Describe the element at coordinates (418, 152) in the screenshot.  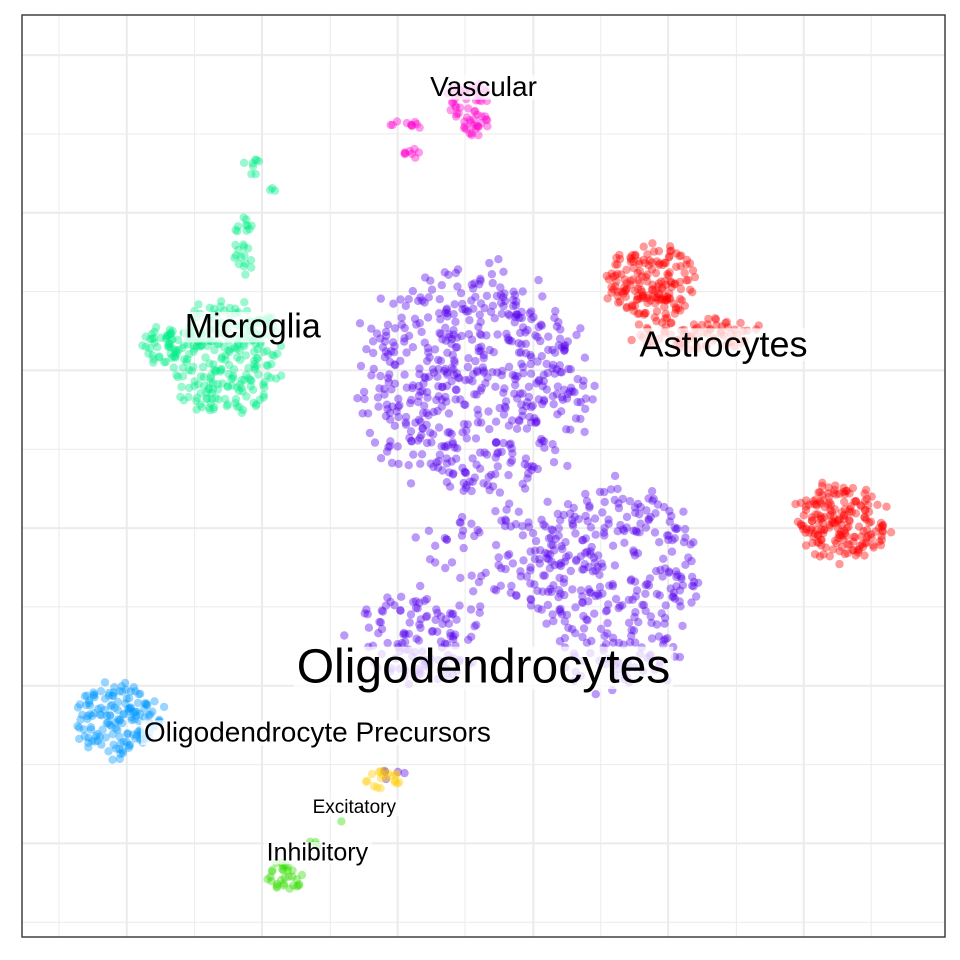
I see `point-vascular` at that location.